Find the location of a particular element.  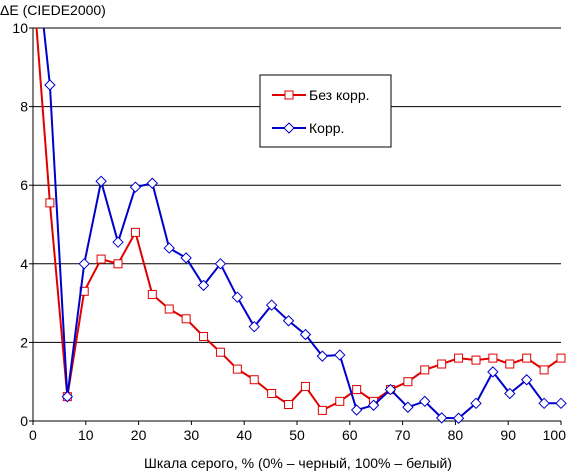

y-tick-label-2: 2 is located at coordinates (24, 342).